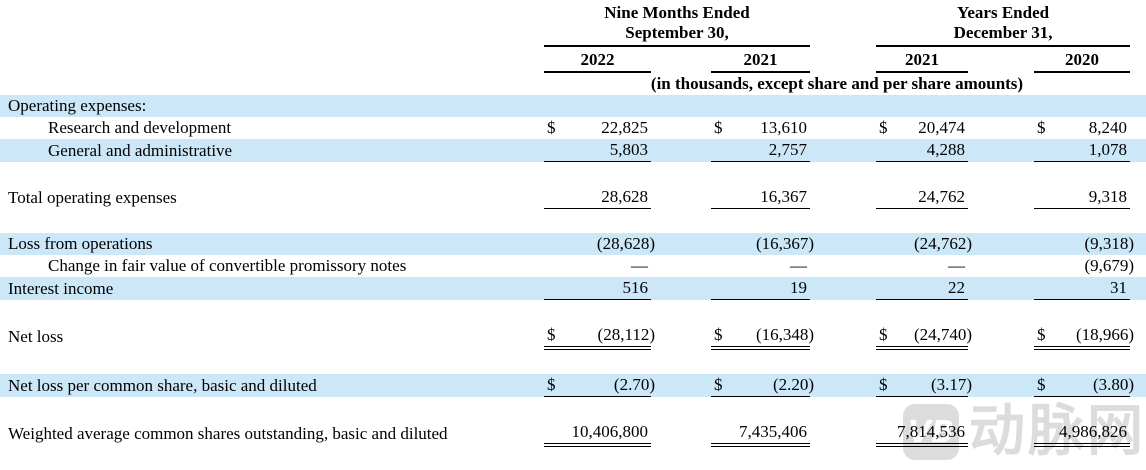  Describe the element at coordinates (597, 288) in the screenshot. I see `value-cell: 516` at that location.